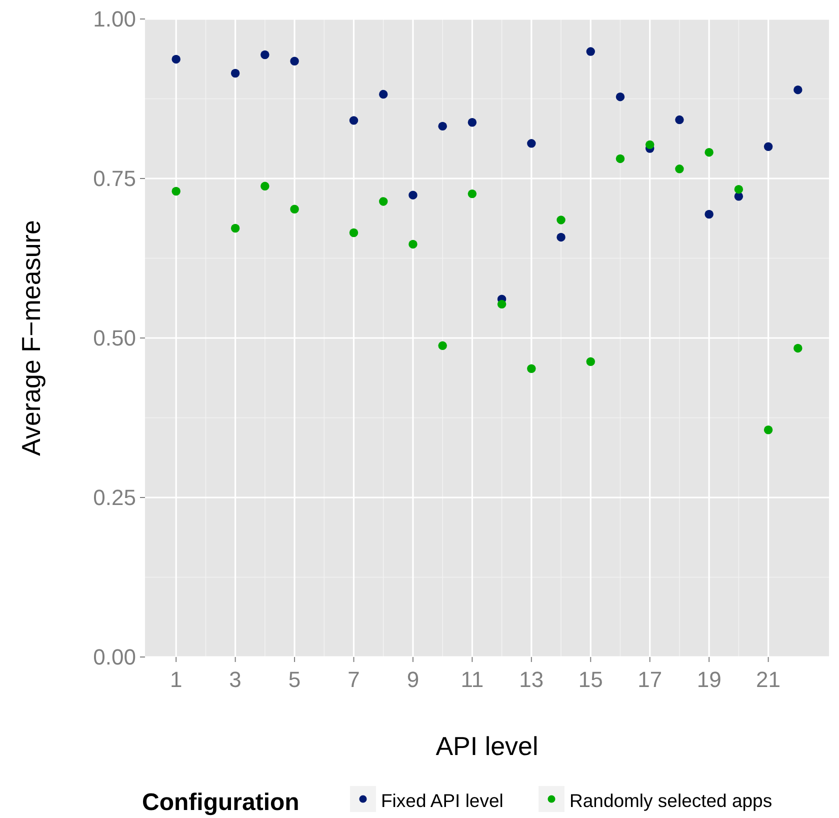 The height and width of the screenshot is (818, 839). What do you see at coordinates (114, 179) in the screenshot?
I see `y-tick-label: 0.75` at bounding box center [114, 179].